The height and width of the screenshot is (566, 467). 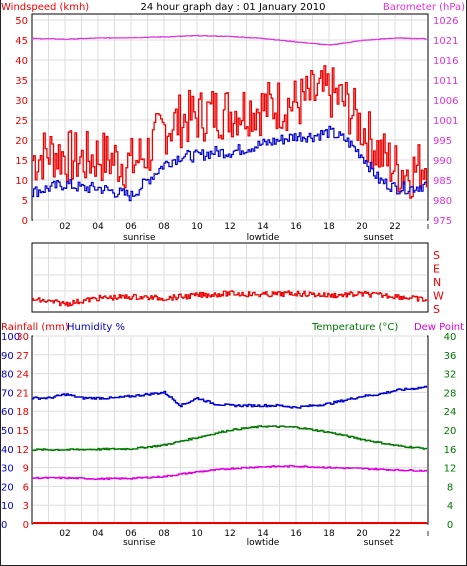 I want to click on barometer-tick-label: 995, so click(x=442, y=141).